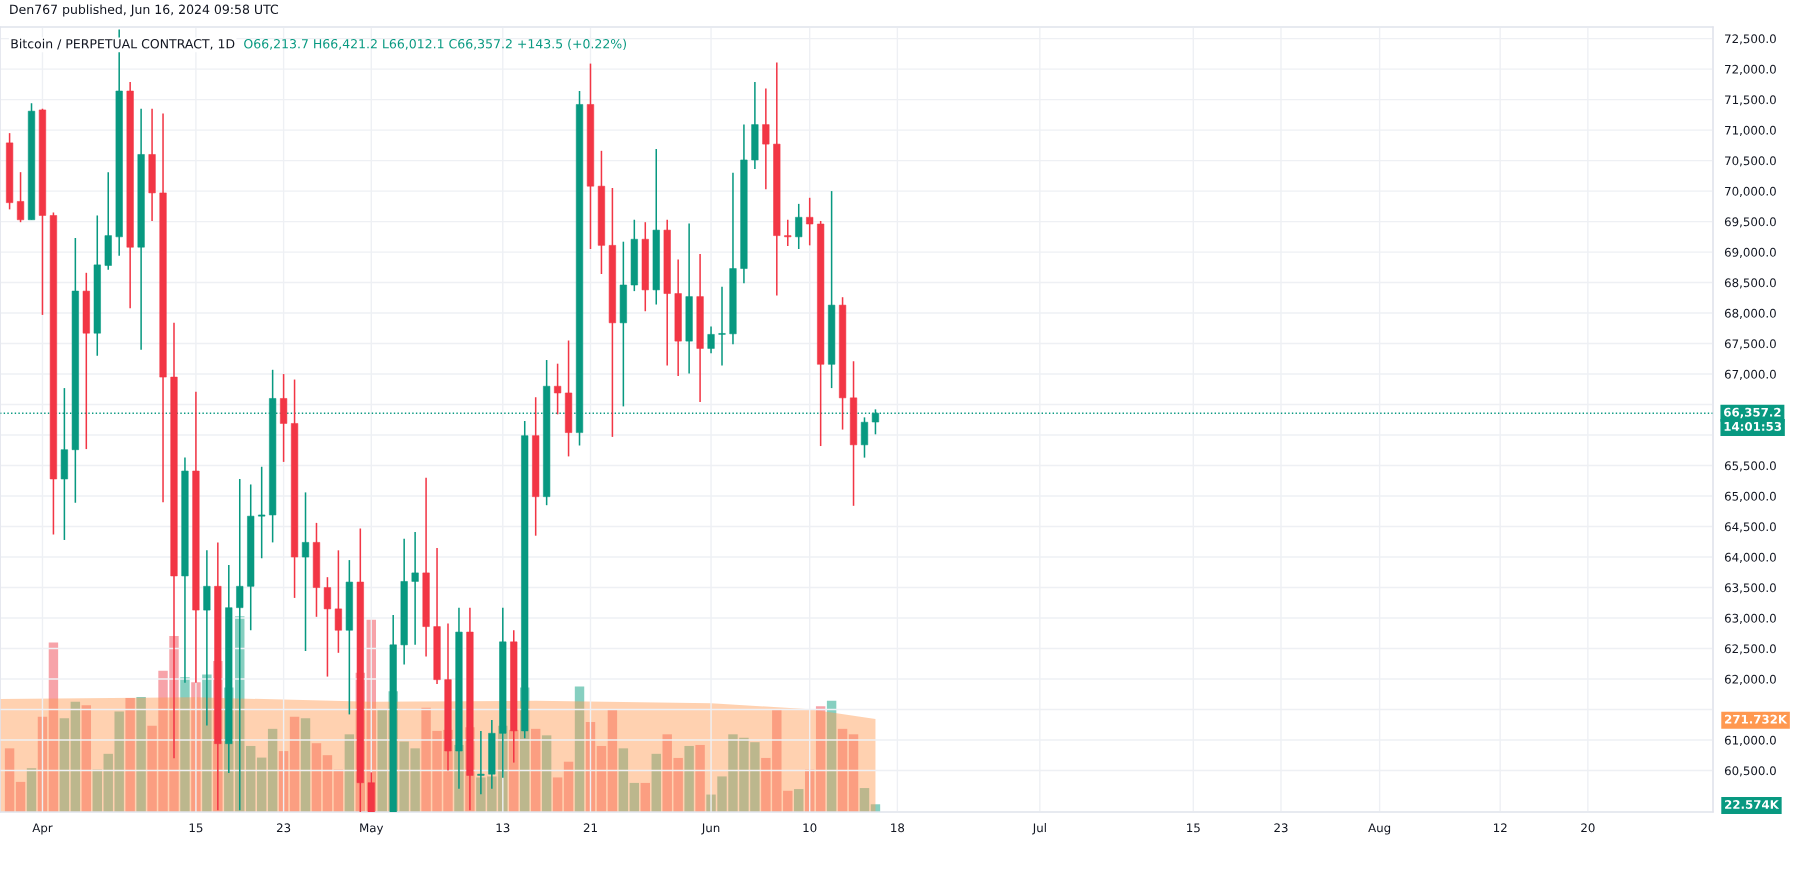 The width and height of the screenshot is (1794, 877). What do you see at coordinates (1588, 828) in the screenshot?
I see `x-tick-label: 20` at bounding box center [1588, 828].